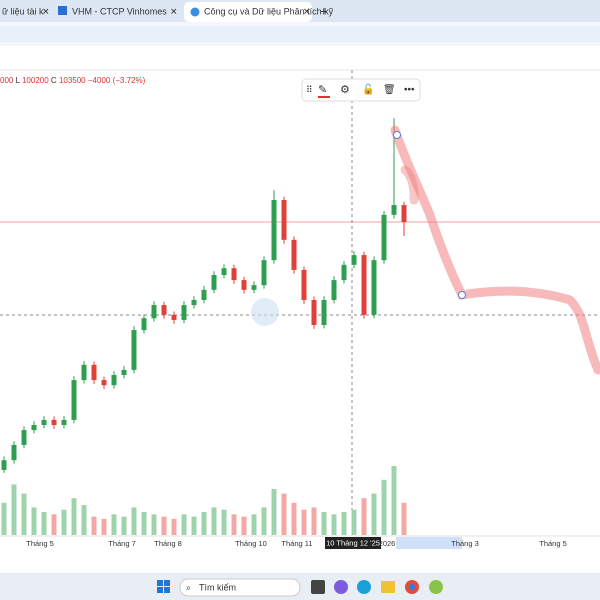 The height and width of the screenshot is (600, 600). I want to click on x-axis-label: 2026, so click(387, 543).